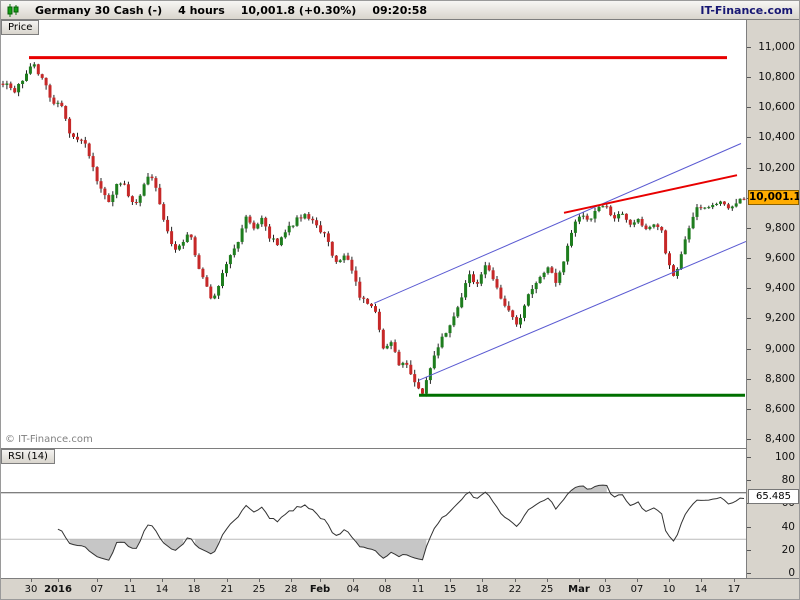  Describe the element at coordinates (130, 589) in the screenshot. I see `time-axis-label: 11` at that location.